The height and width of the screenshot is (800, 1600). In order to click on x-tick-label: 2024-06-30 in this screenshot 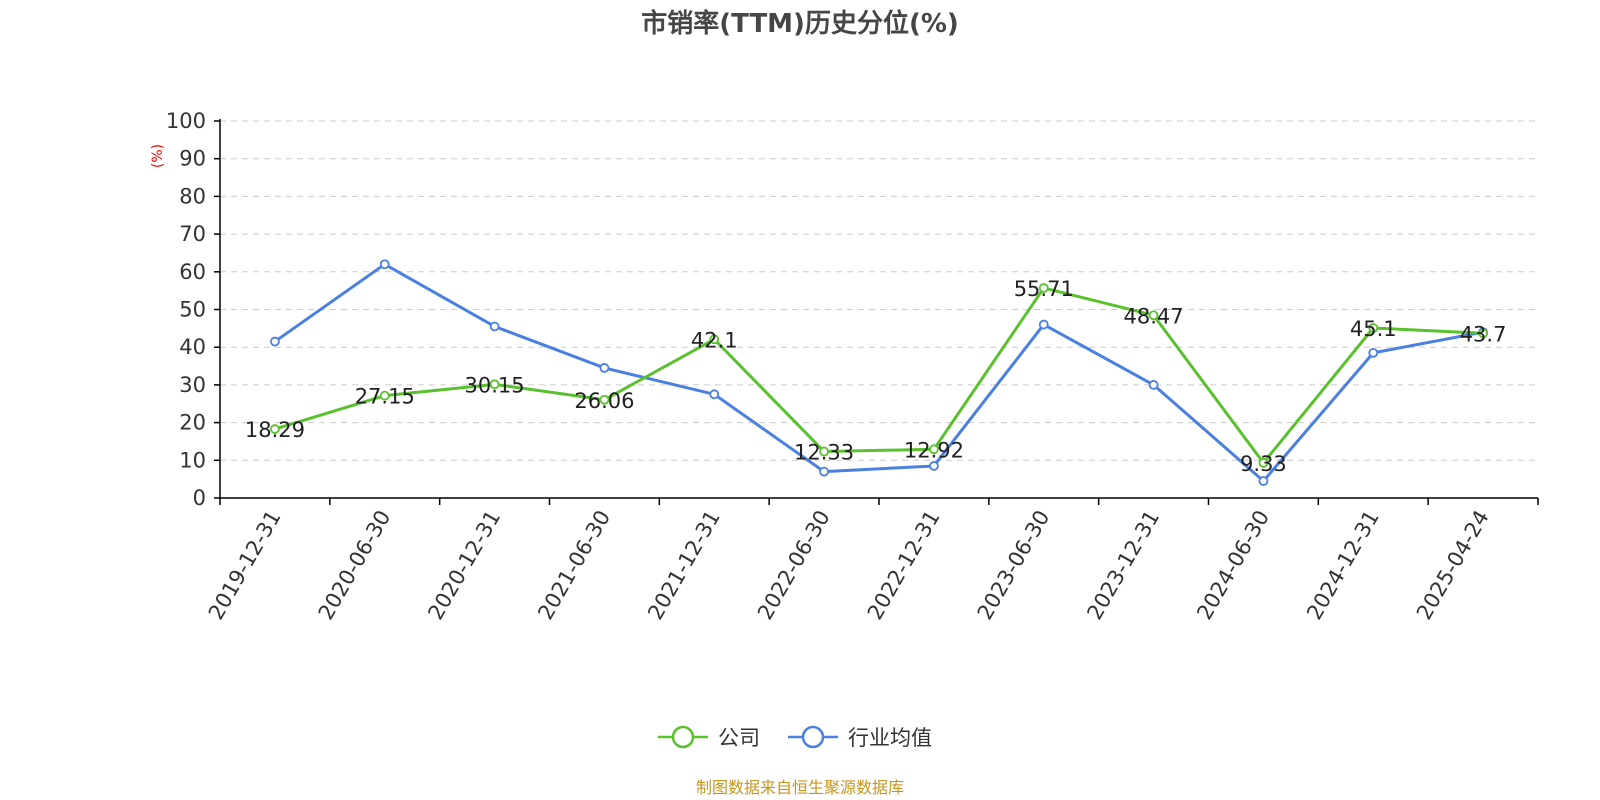, I will do `click(1233, 565)`.